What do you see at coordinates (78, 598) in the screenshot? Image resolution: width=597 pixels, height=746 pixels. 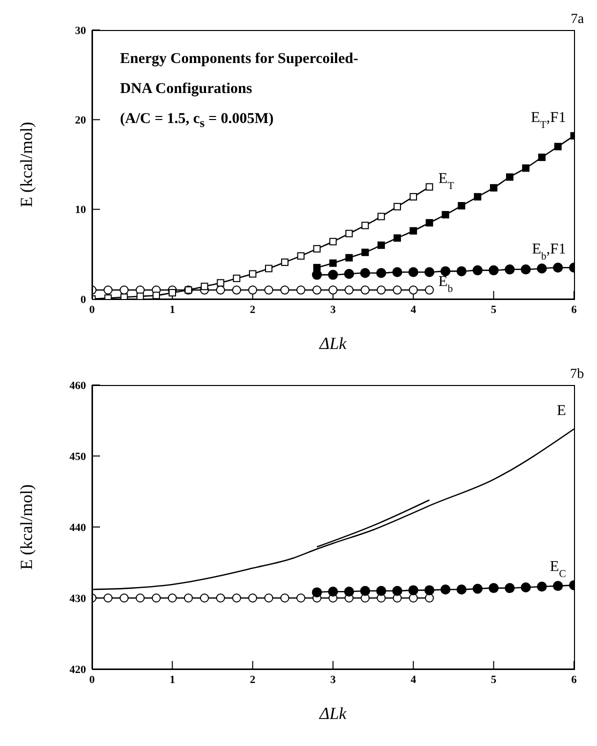 I see `y-tick-label: 430` at bounding box center [78, 598].